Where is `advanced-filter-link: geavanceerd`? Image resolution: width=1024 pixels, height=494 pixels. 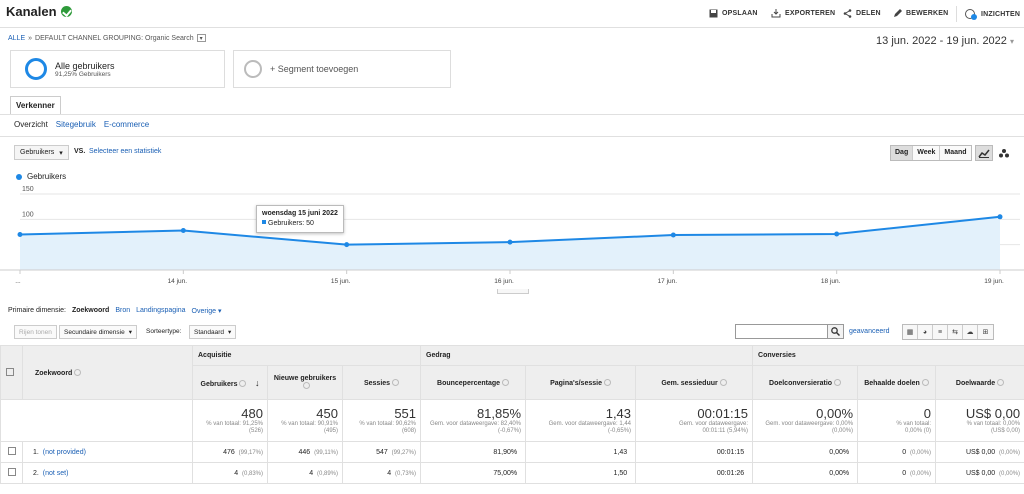
advanced-filter-link: geavanceerd is located at coordinates (869, 331).